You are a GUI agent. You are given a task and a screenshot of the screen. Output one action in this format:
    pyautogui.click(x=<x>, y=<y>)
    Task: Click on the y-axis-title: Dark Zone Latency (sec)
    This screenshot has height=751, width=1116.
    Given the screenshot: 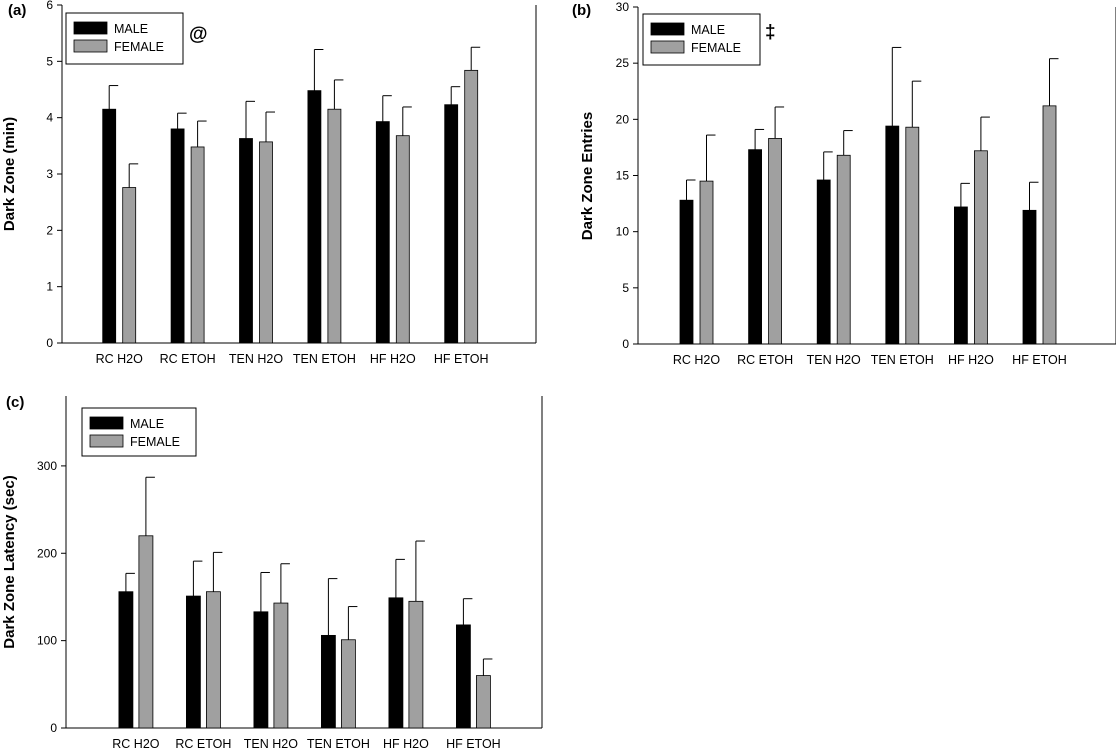 What is the action you would take?
    pyautogui.click(x=9, y=561)
    